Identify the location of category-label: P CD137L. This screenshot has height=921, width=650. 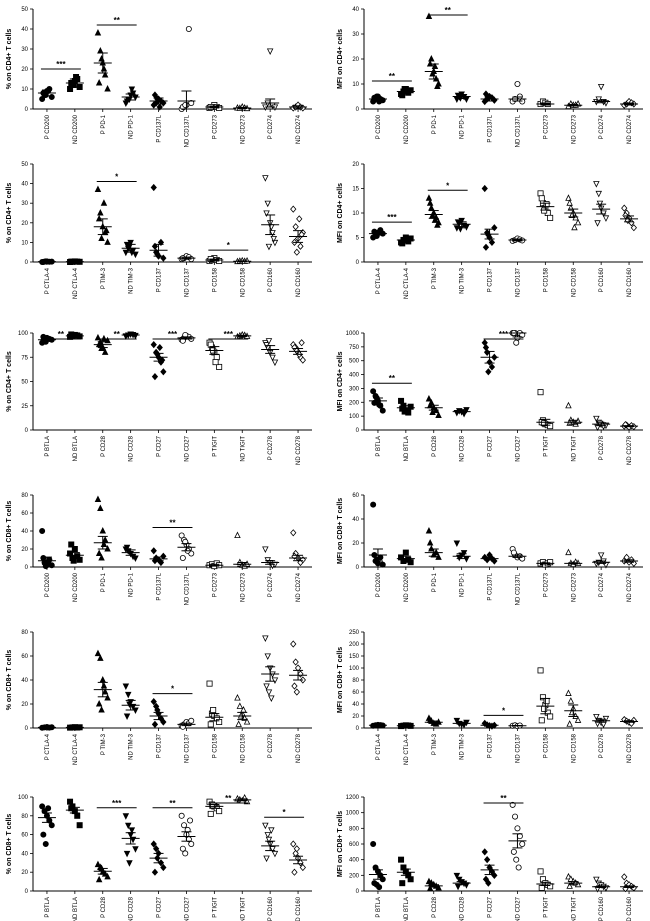
(491, 128).